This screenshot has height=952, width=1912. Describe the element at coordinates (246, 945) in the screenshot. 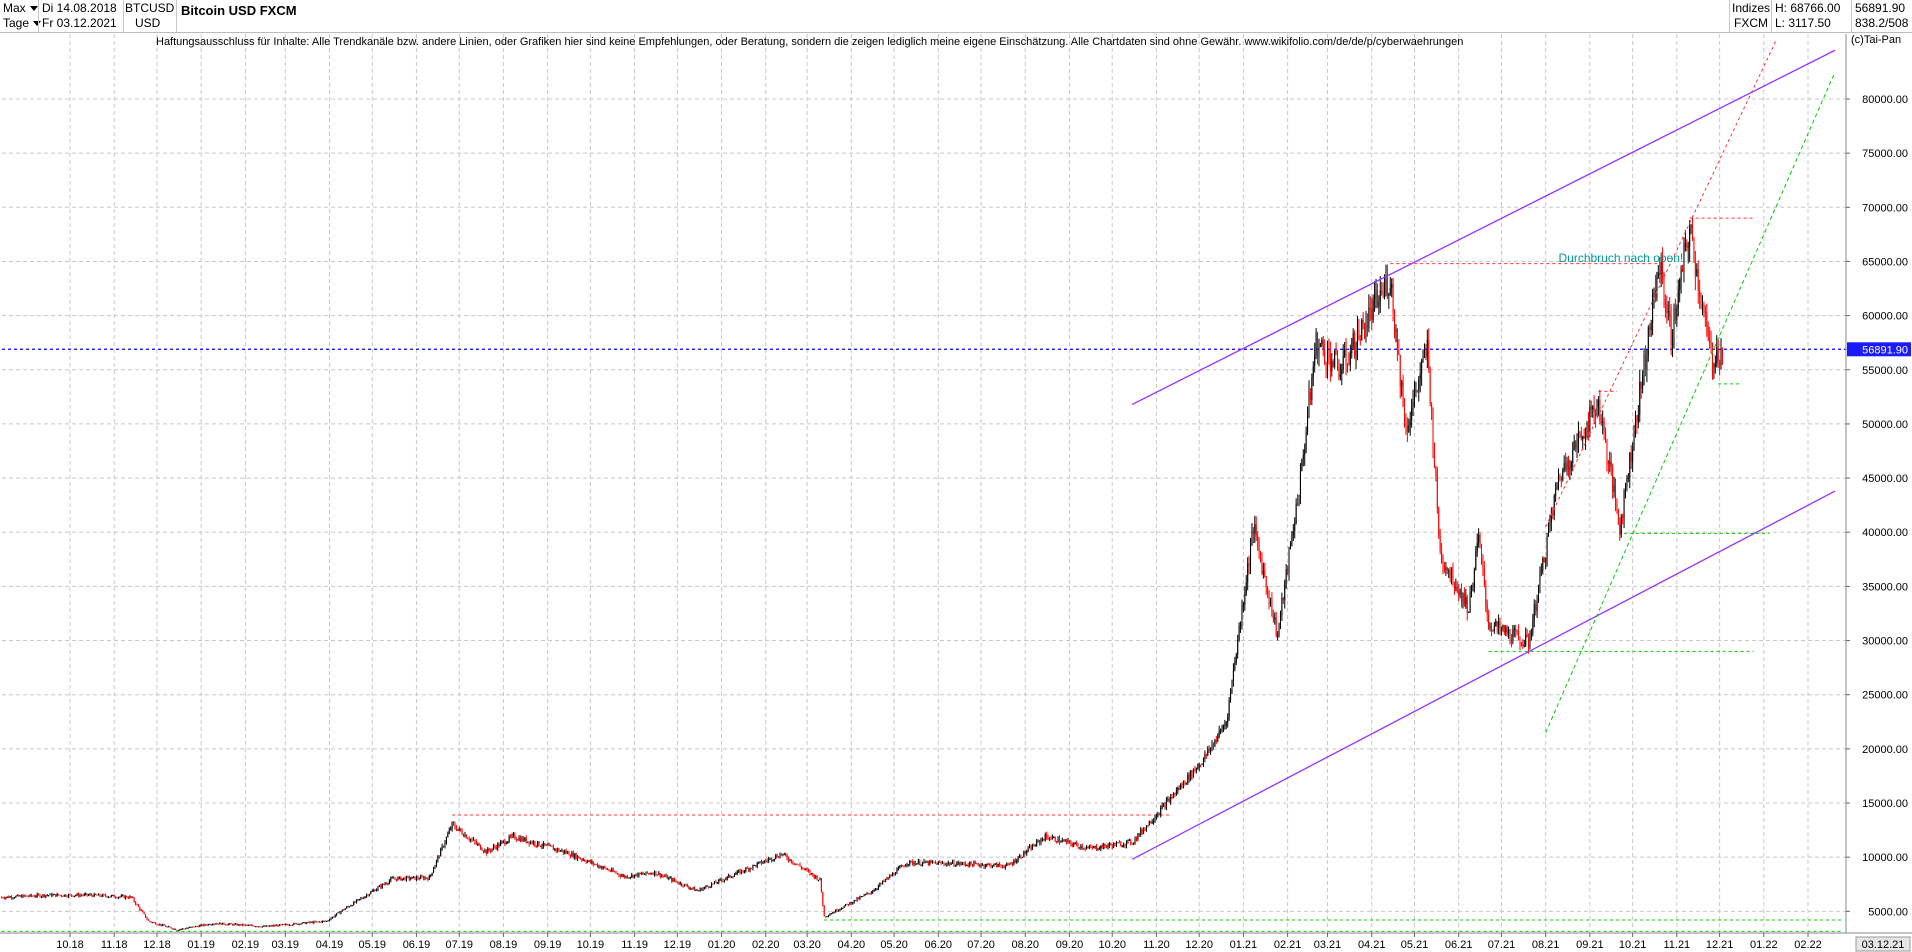

I see `x-tick-label: 02.19` at that location.